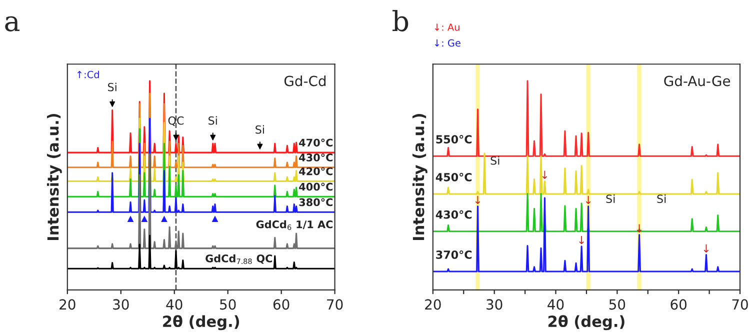  I want to click on annotation: Gd-Au-Ge, so click(697, 80).